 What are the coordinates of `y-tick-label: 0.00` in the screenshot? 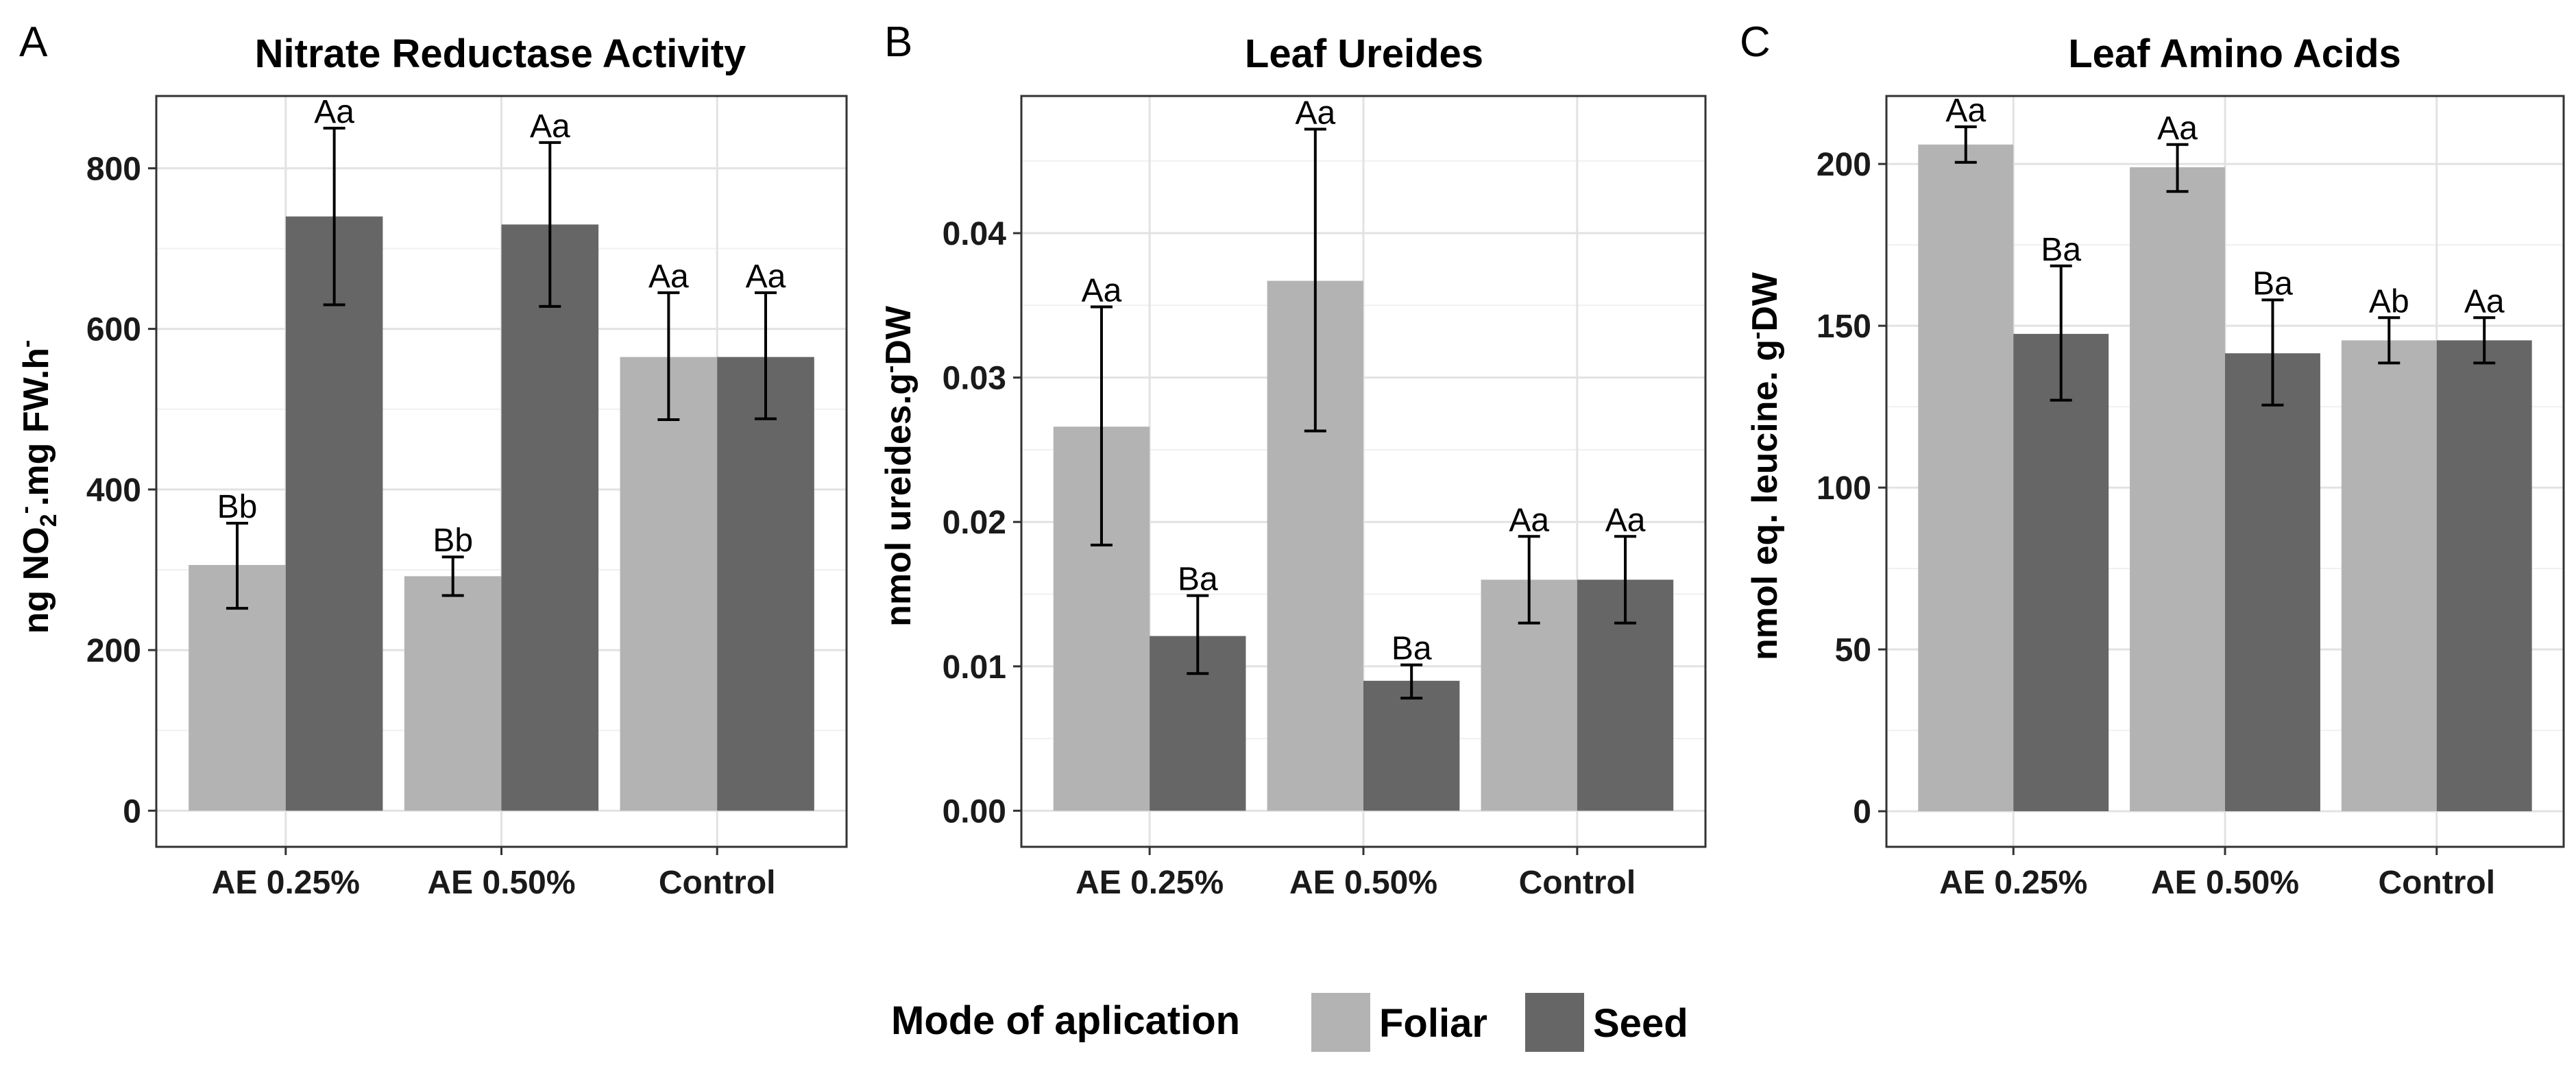 It's located at (974, 811).